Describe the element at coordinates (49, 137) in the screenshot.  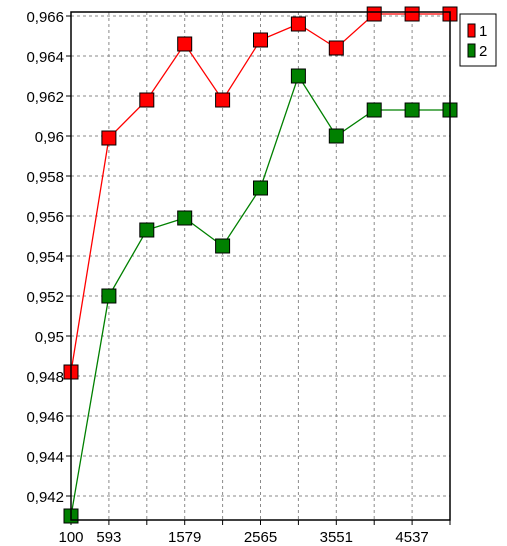
I see `y-tick-label: 0,96` at that location.